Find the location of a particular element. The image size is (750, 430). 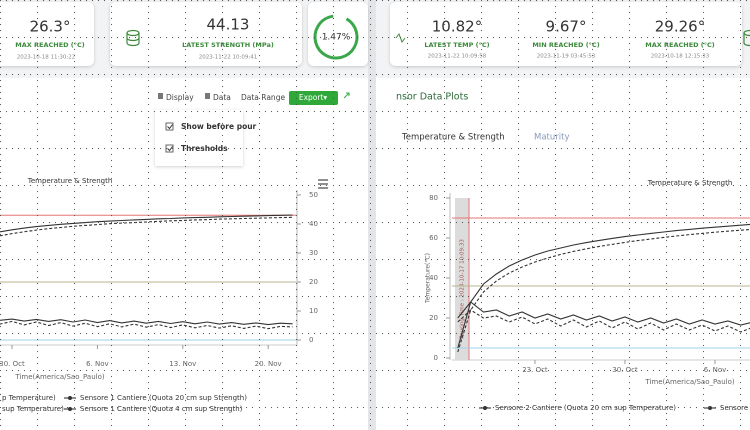

stat-value: 9.67° is located at coordinates (566, 27).